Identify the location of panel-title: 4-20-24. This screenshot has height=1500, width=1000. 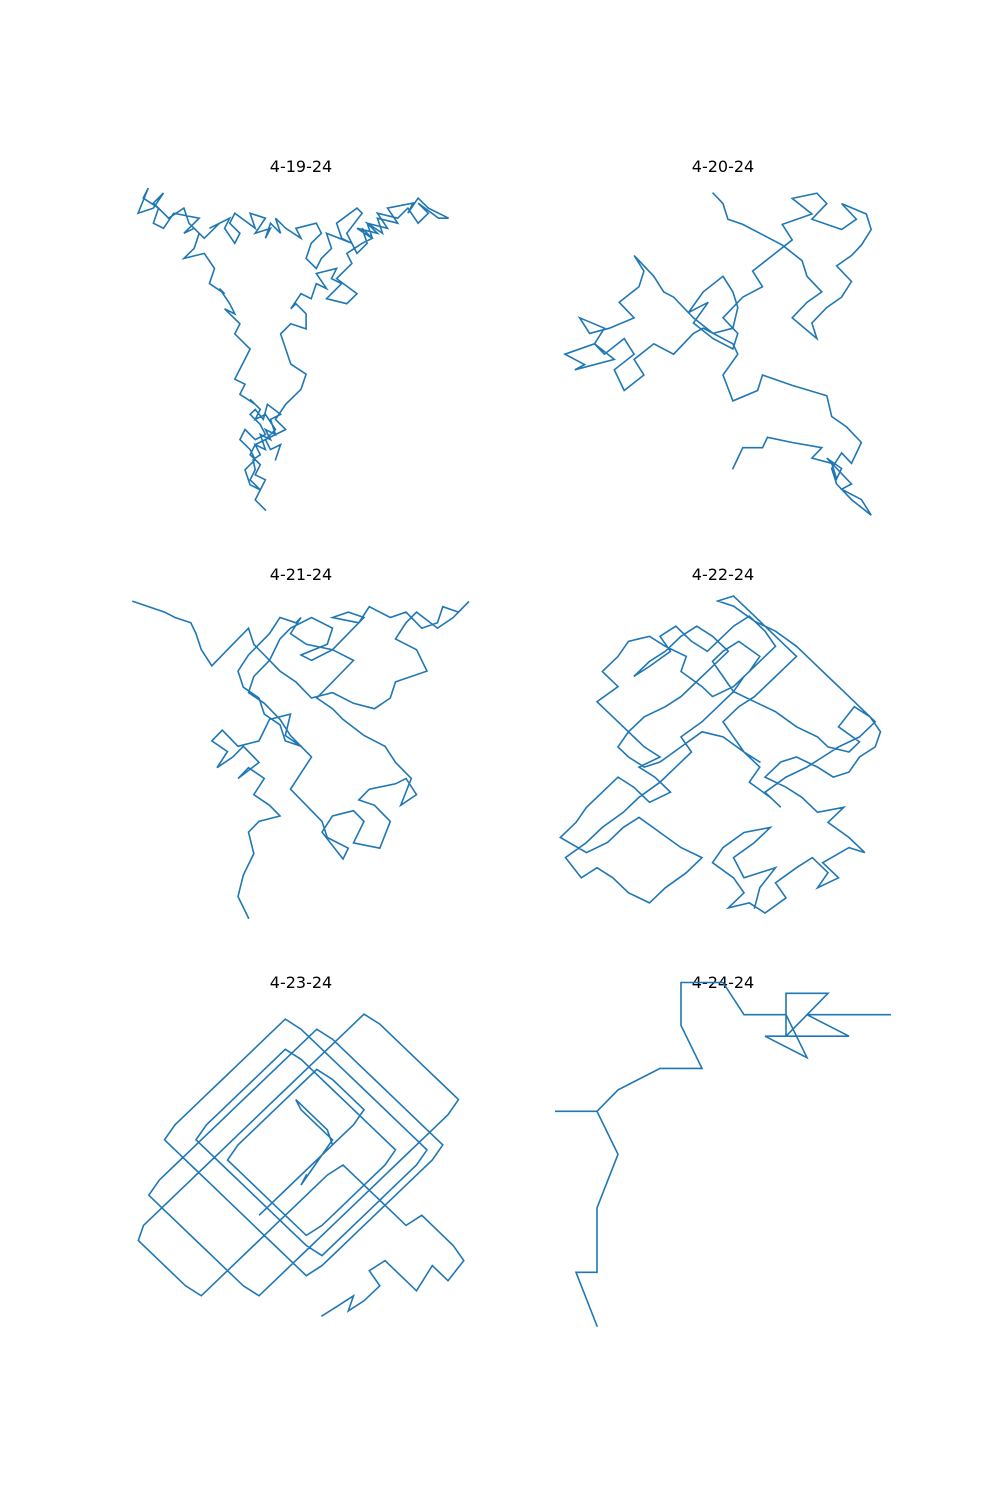
(723, 166).